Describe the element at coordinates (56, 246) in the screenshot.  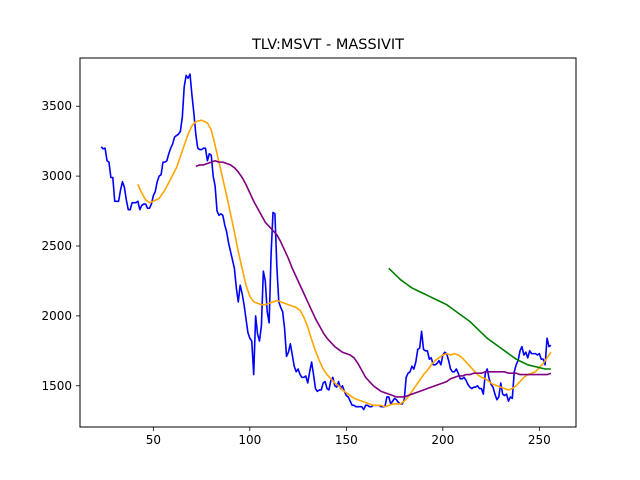
I see `y-tick-label: 2500` at that location.